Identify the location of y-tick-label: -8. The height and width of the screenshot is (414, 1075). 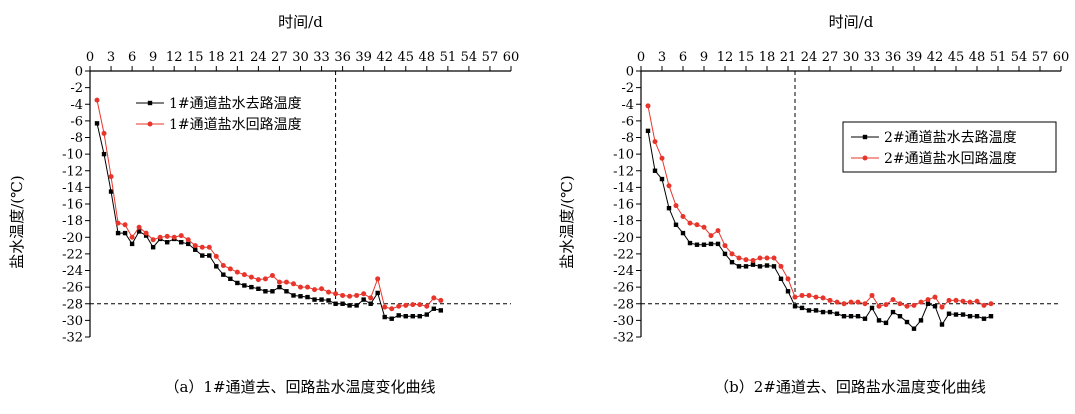
(76, 138).